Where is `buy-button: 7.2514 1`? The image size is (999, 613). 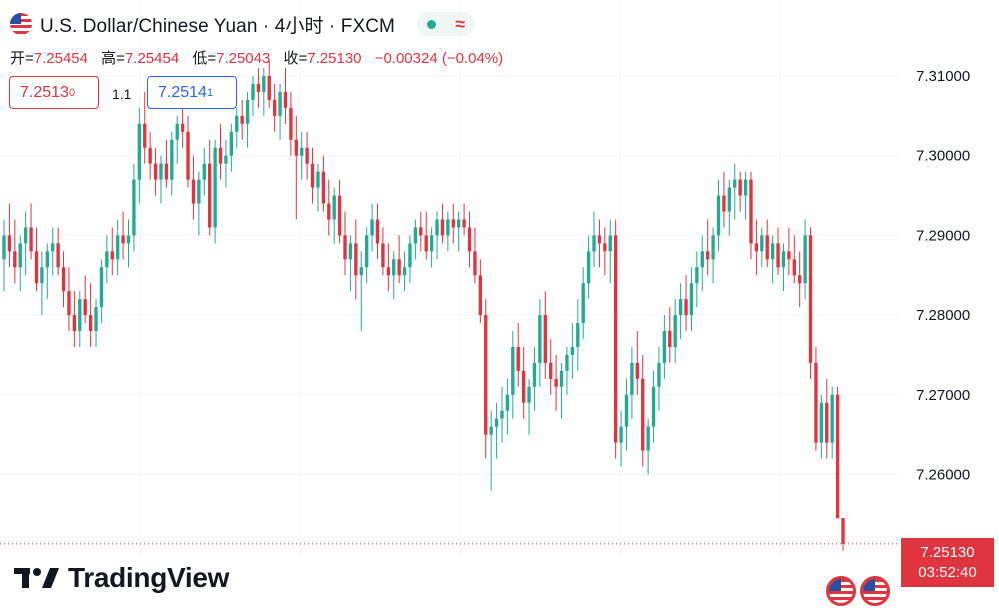 buy-button: 7.2514 1 is located at coordinates (192, 92).